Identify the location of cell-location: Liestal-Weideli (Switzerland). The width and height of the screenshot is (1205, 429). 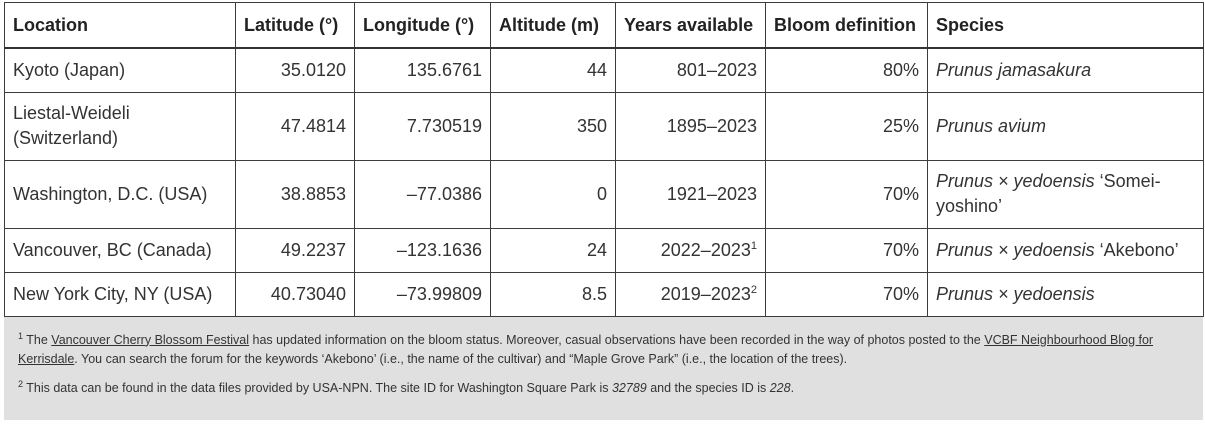
(120, 126).